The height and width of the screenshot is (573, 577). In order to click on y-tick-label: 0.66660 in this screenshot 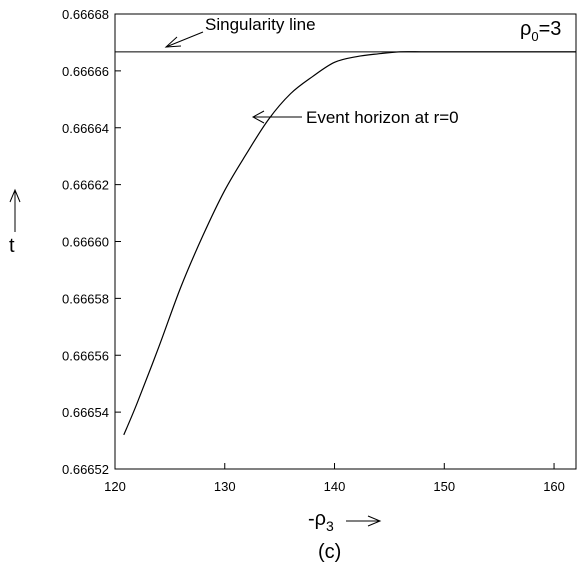, I will do `click(85, 242)`.